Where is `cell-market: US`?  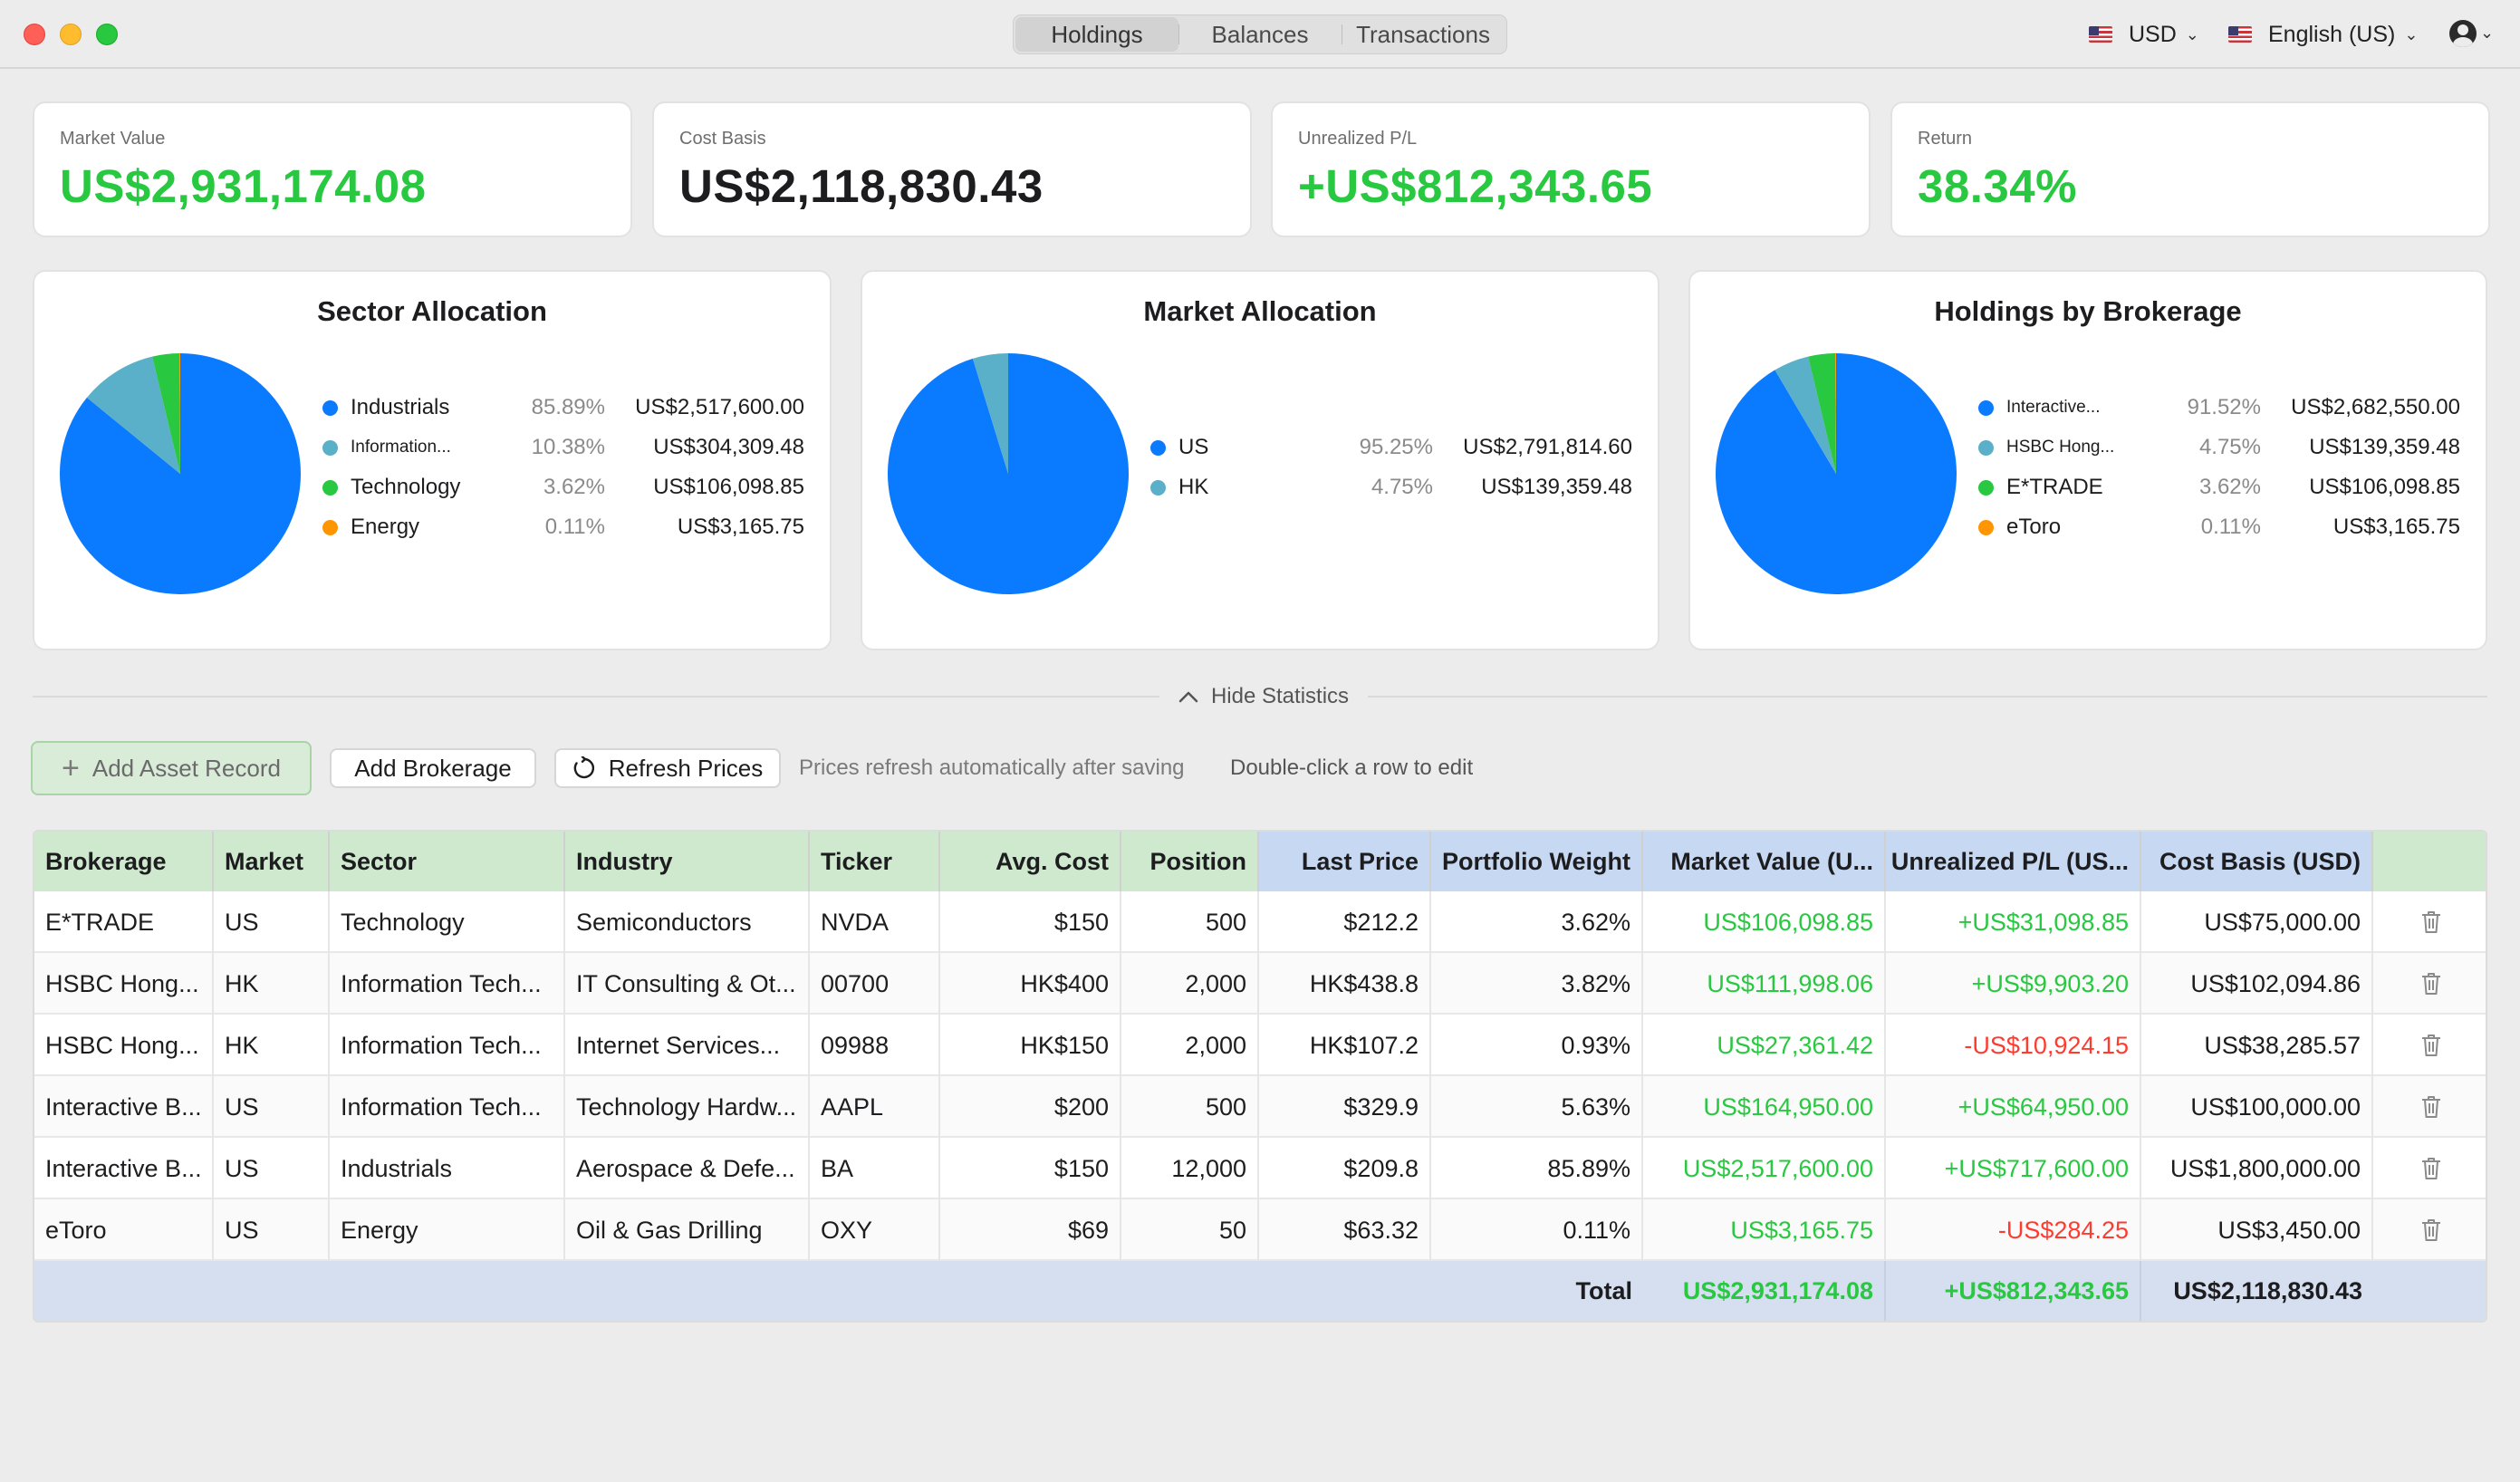
cell-market: US is located at coordinates (272, 1168).